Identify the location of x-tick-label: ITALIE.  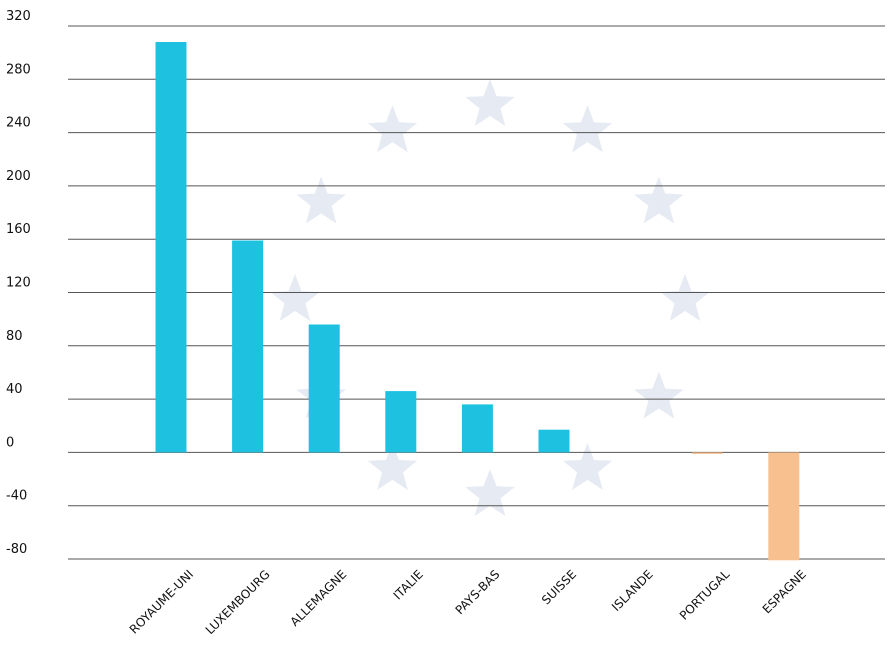
(408, 584).